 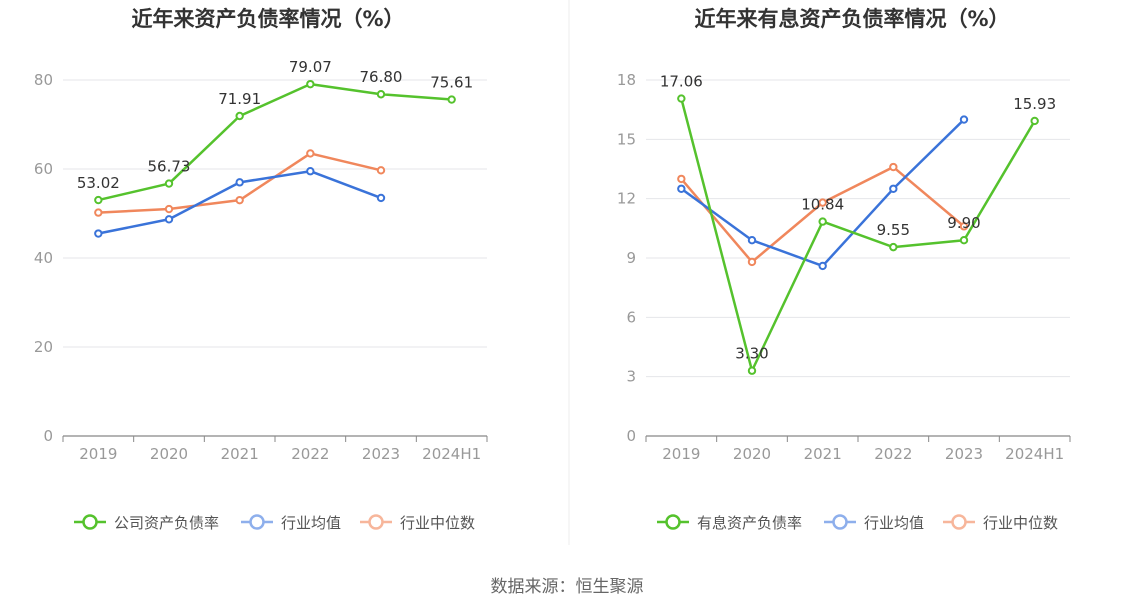 What do you see at coordinates (166, 523) in the screenshot?
I see `legend-label: 公司资产负债率` at bounding box center [166, 523].